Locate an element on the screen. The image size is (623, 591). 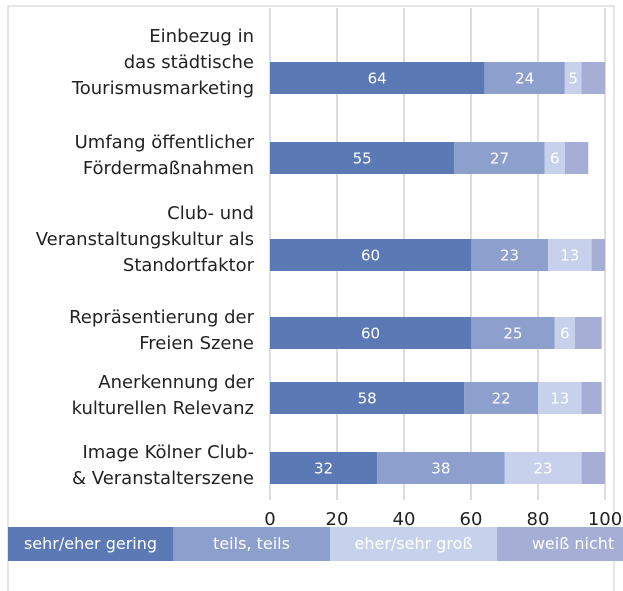
legend-entry: teils, teils is located at coordinates (251, 544).